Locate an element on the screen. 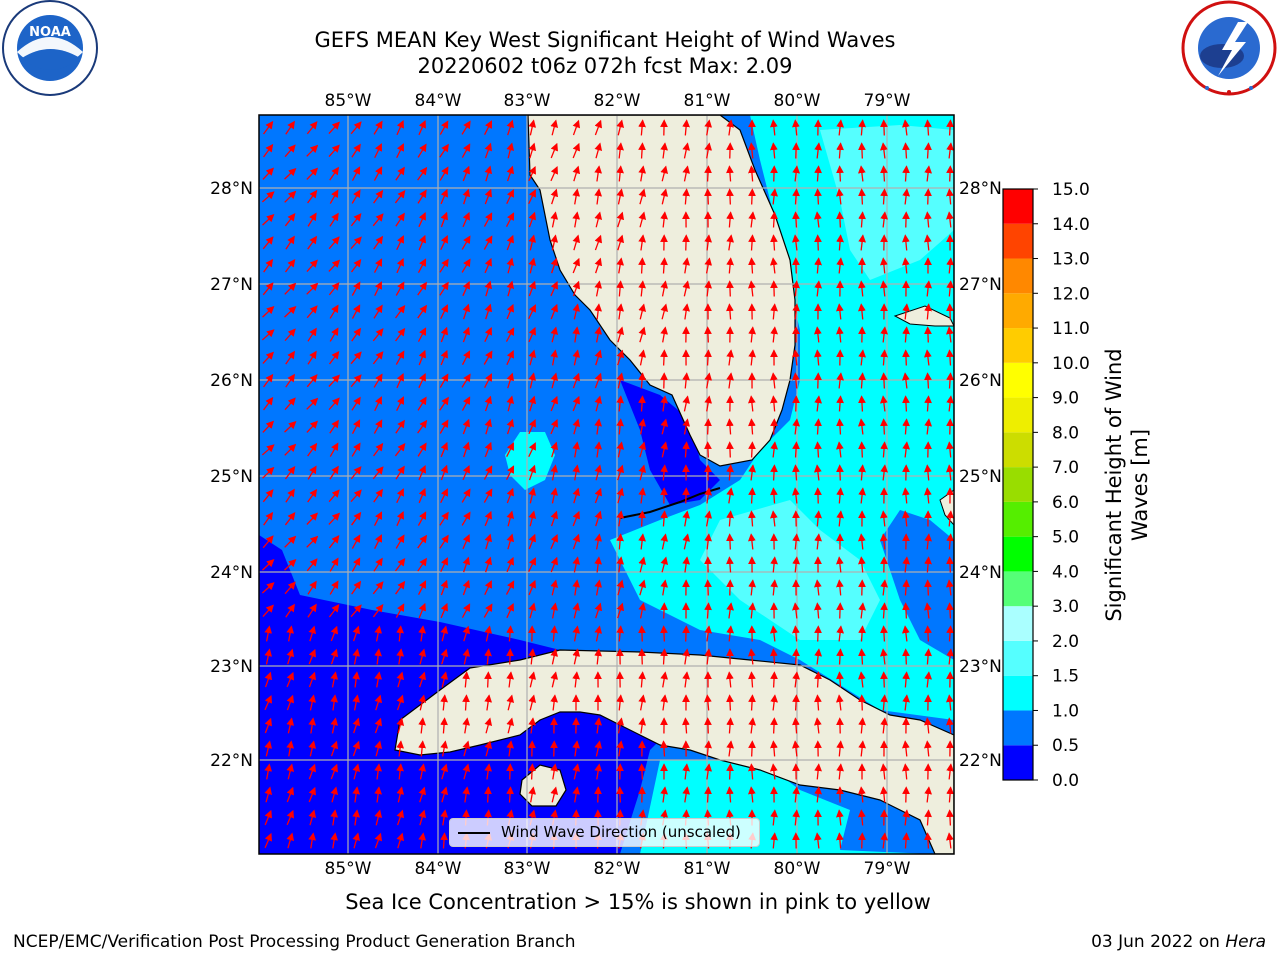 Image resolution: width=1280 pixels, height=960 pixels. lat-tick-label-right: 25°N is located at coordinates (980, 477).